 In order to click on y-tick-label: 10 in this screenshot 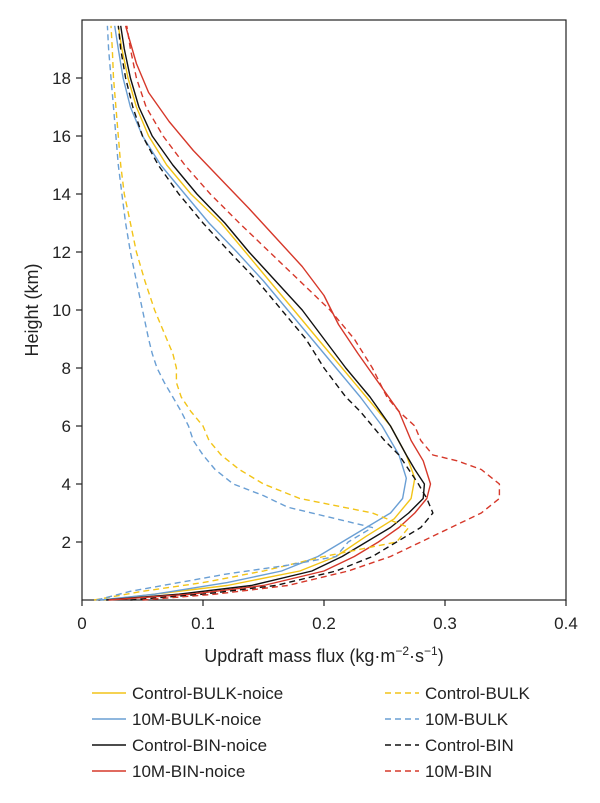, I will do `click(61, 310)`.